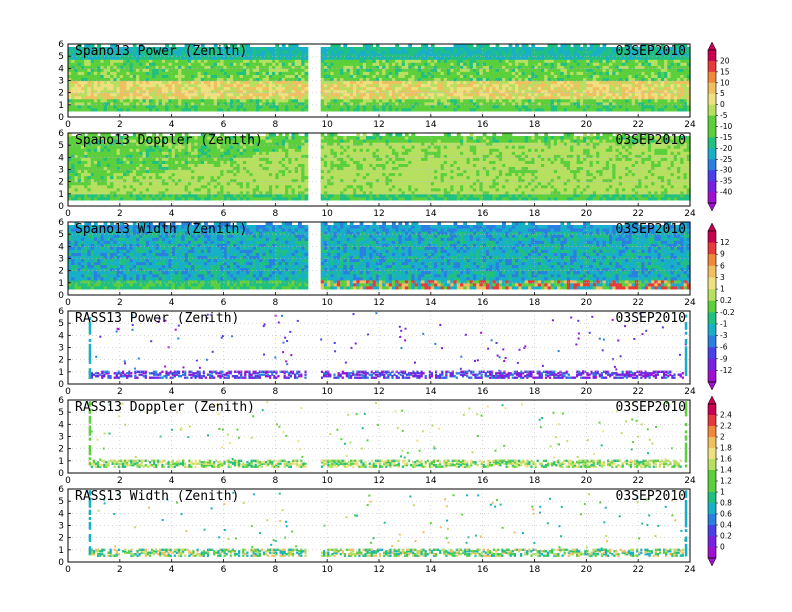  Describe the element at coordinates (724, 335) in the screenshot. I see `colorbar-label: -3` at that location.